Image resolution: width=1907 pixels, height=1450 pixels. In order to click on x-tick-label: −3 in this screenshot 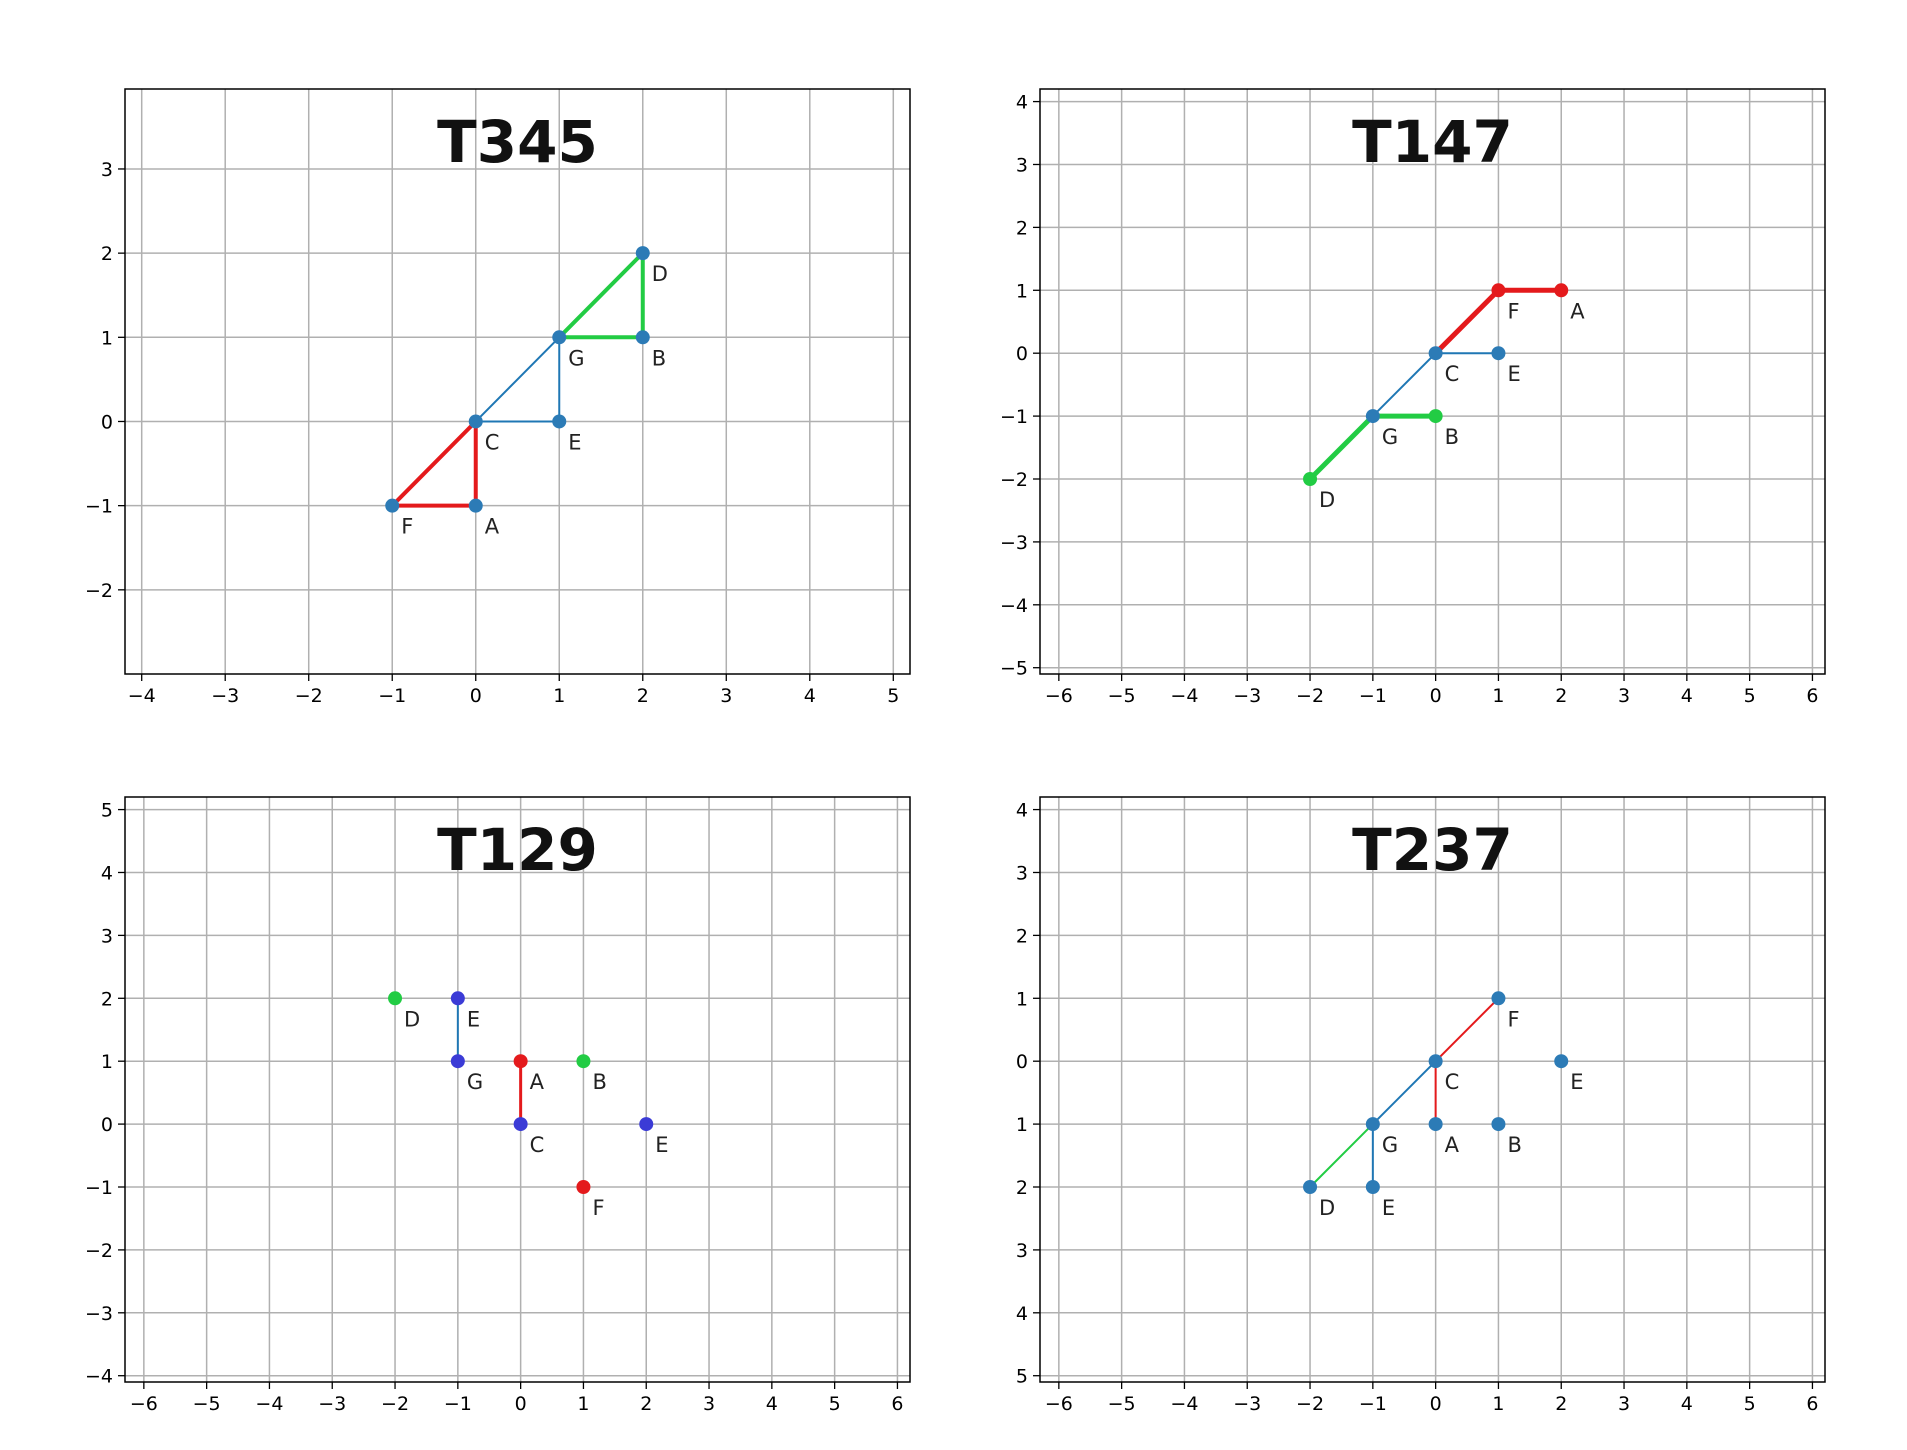, I will do `click(1247, 1404)`.